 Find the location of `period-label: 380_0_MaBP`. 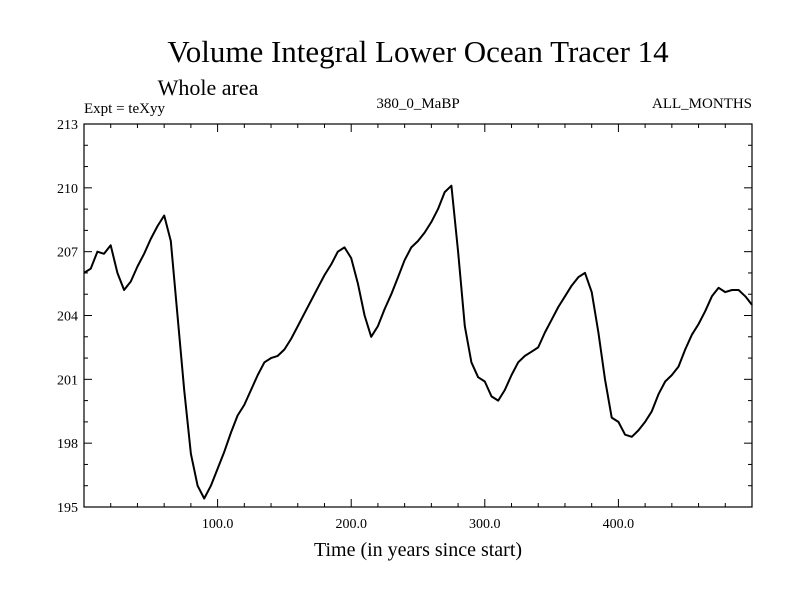

period-label: 380_0_MaBP is located at coordinates (417, 104).